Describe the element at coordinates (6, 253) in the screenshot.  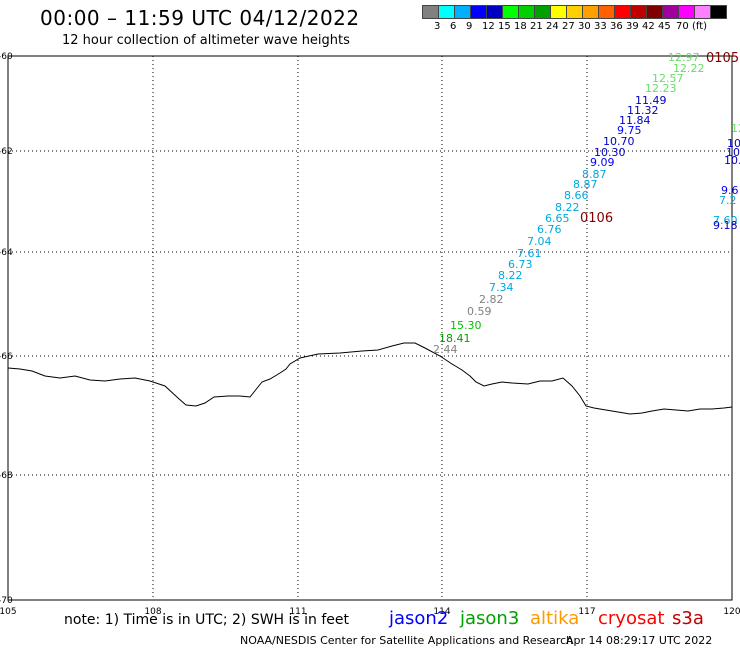
I see `latitude-label: -64` at that location.